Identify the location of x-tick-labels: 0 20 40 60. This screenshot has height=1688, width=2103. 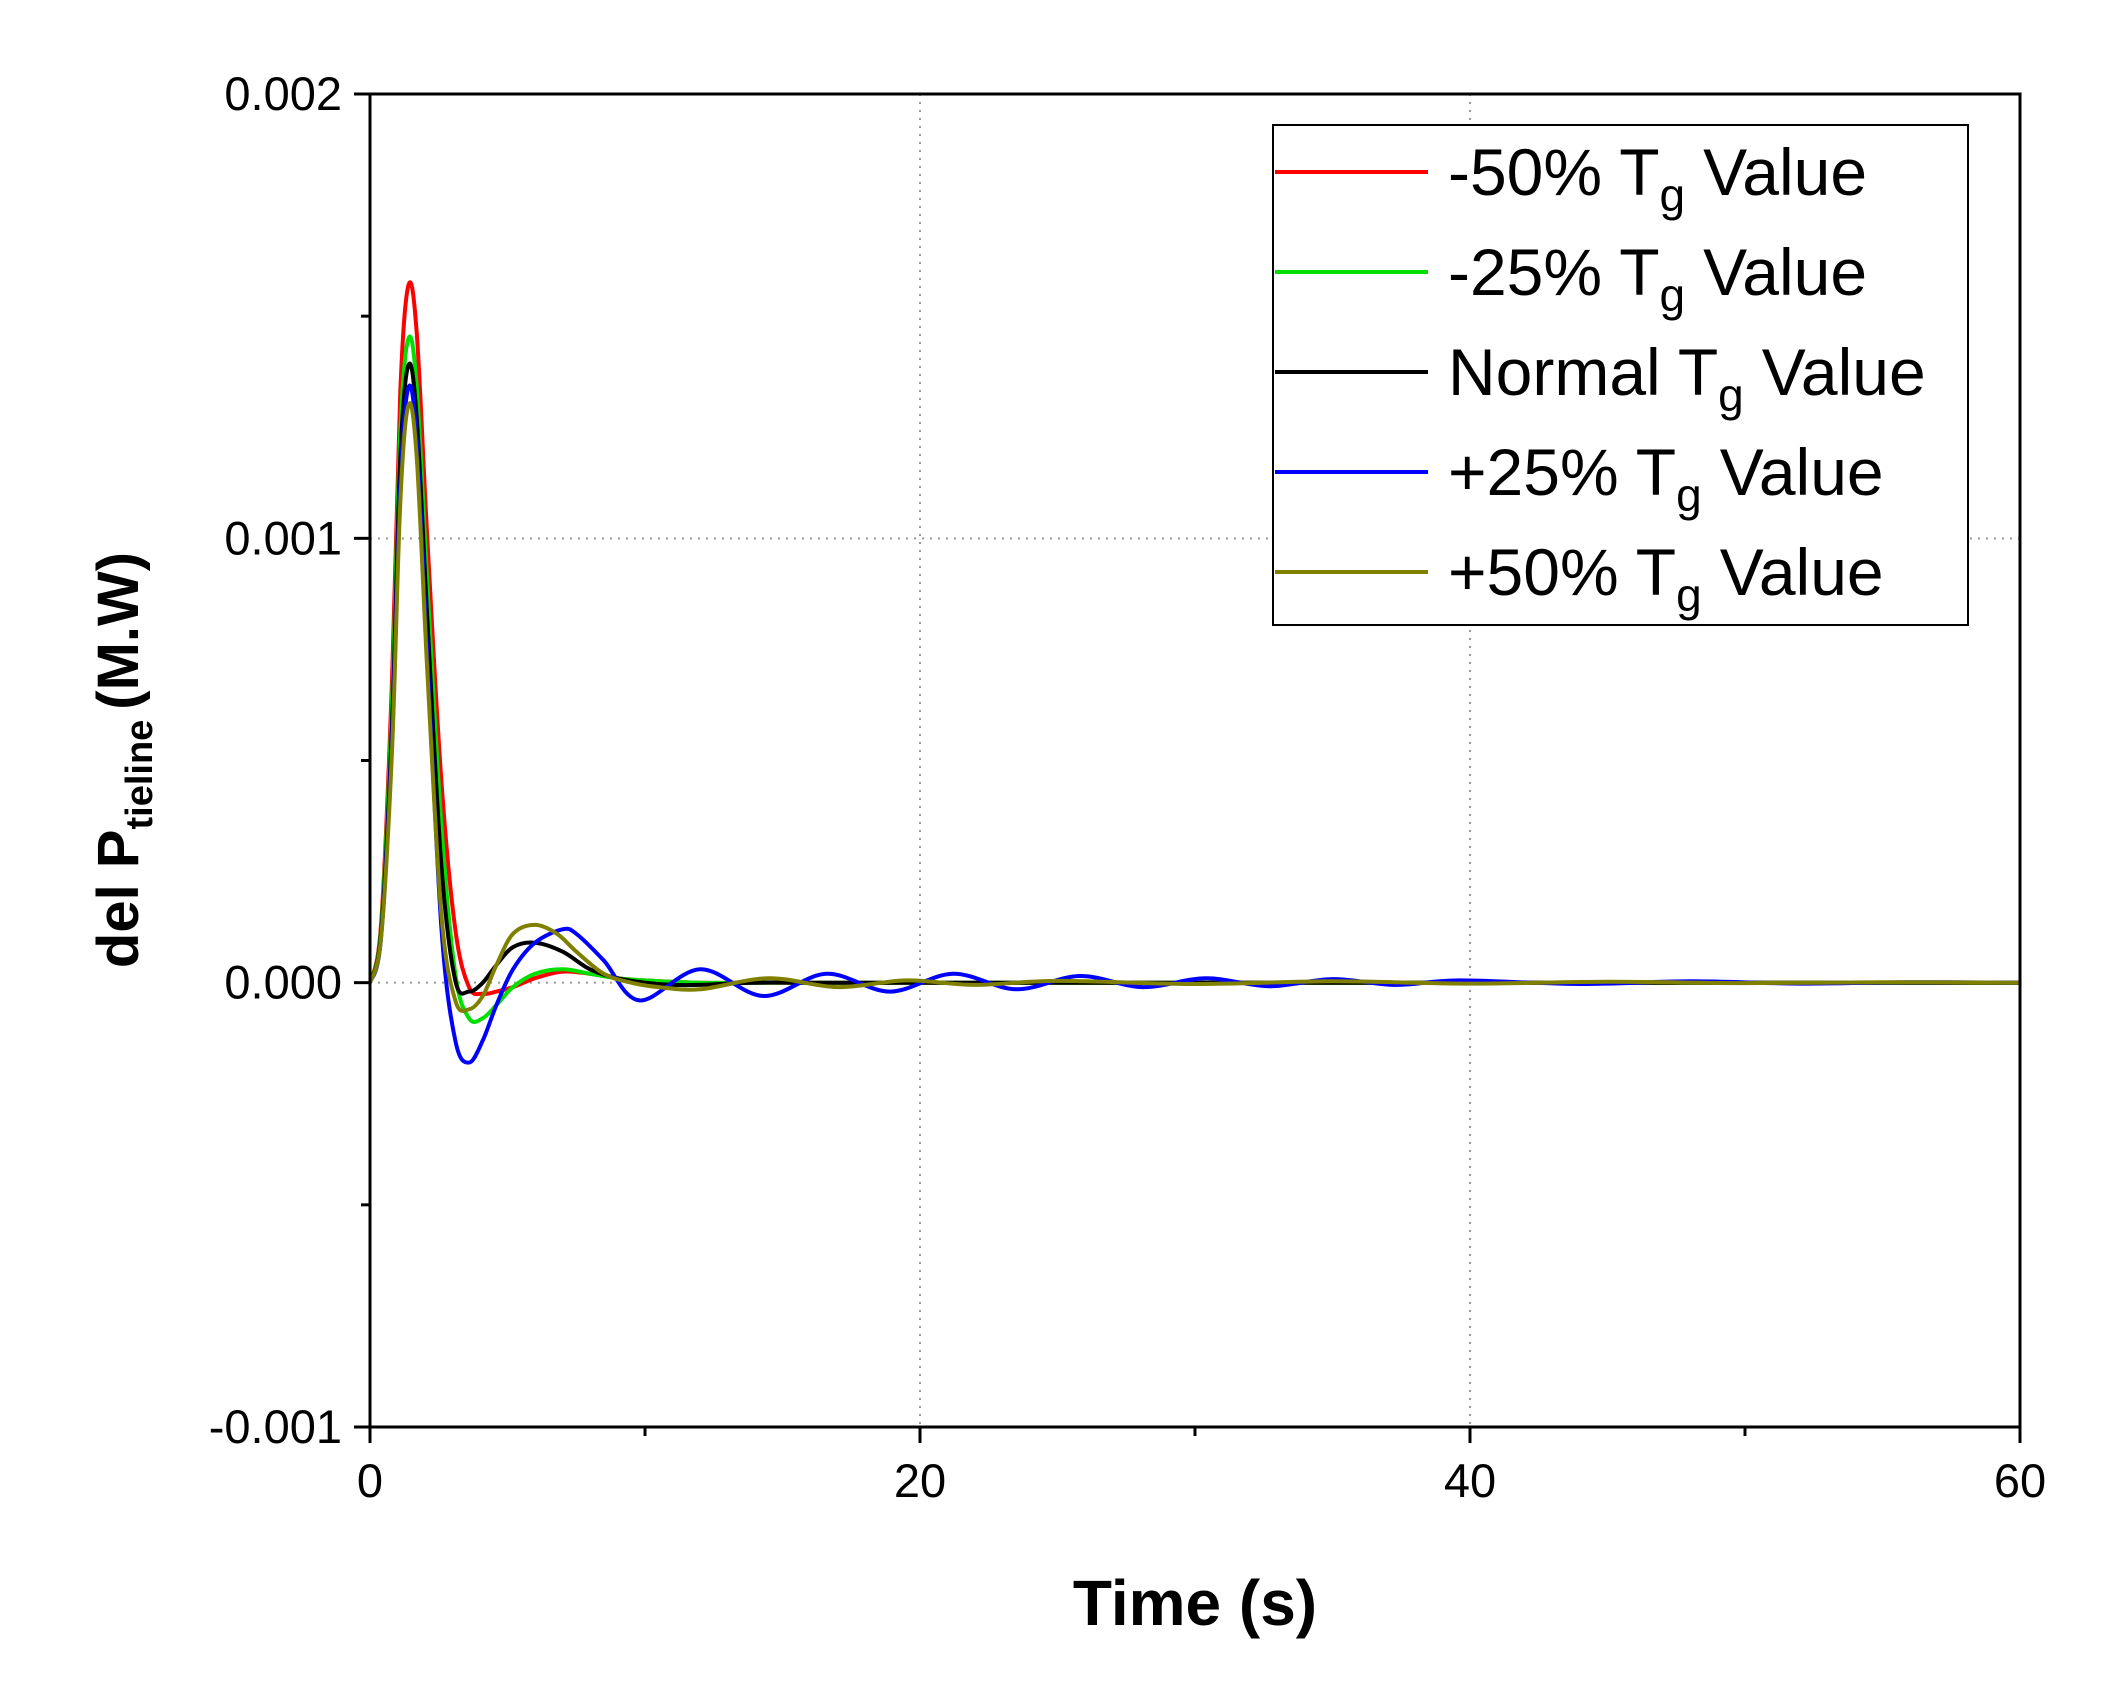
(1201, 1480).